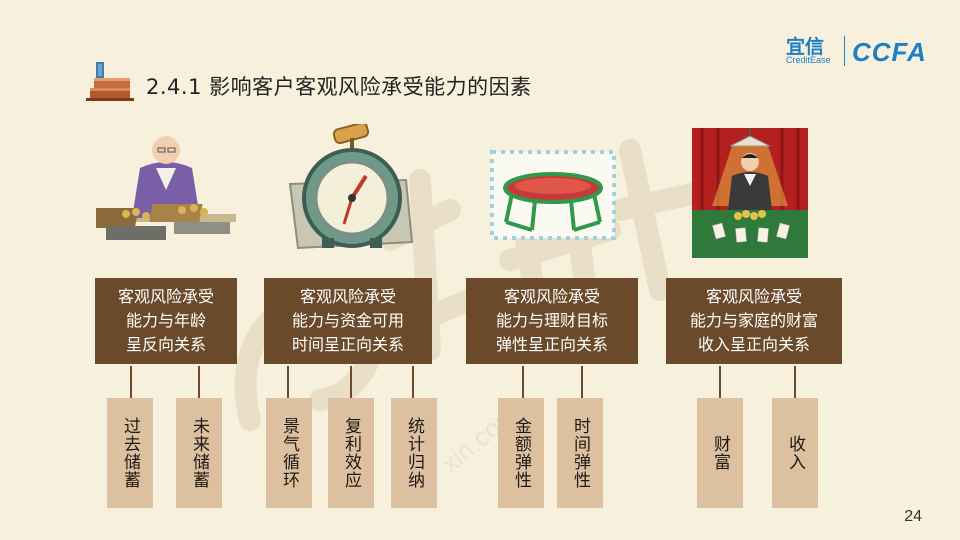 This screenshot has height=540, width=960. I want to click on factor-box: 金额弹性, so click(521, 453).